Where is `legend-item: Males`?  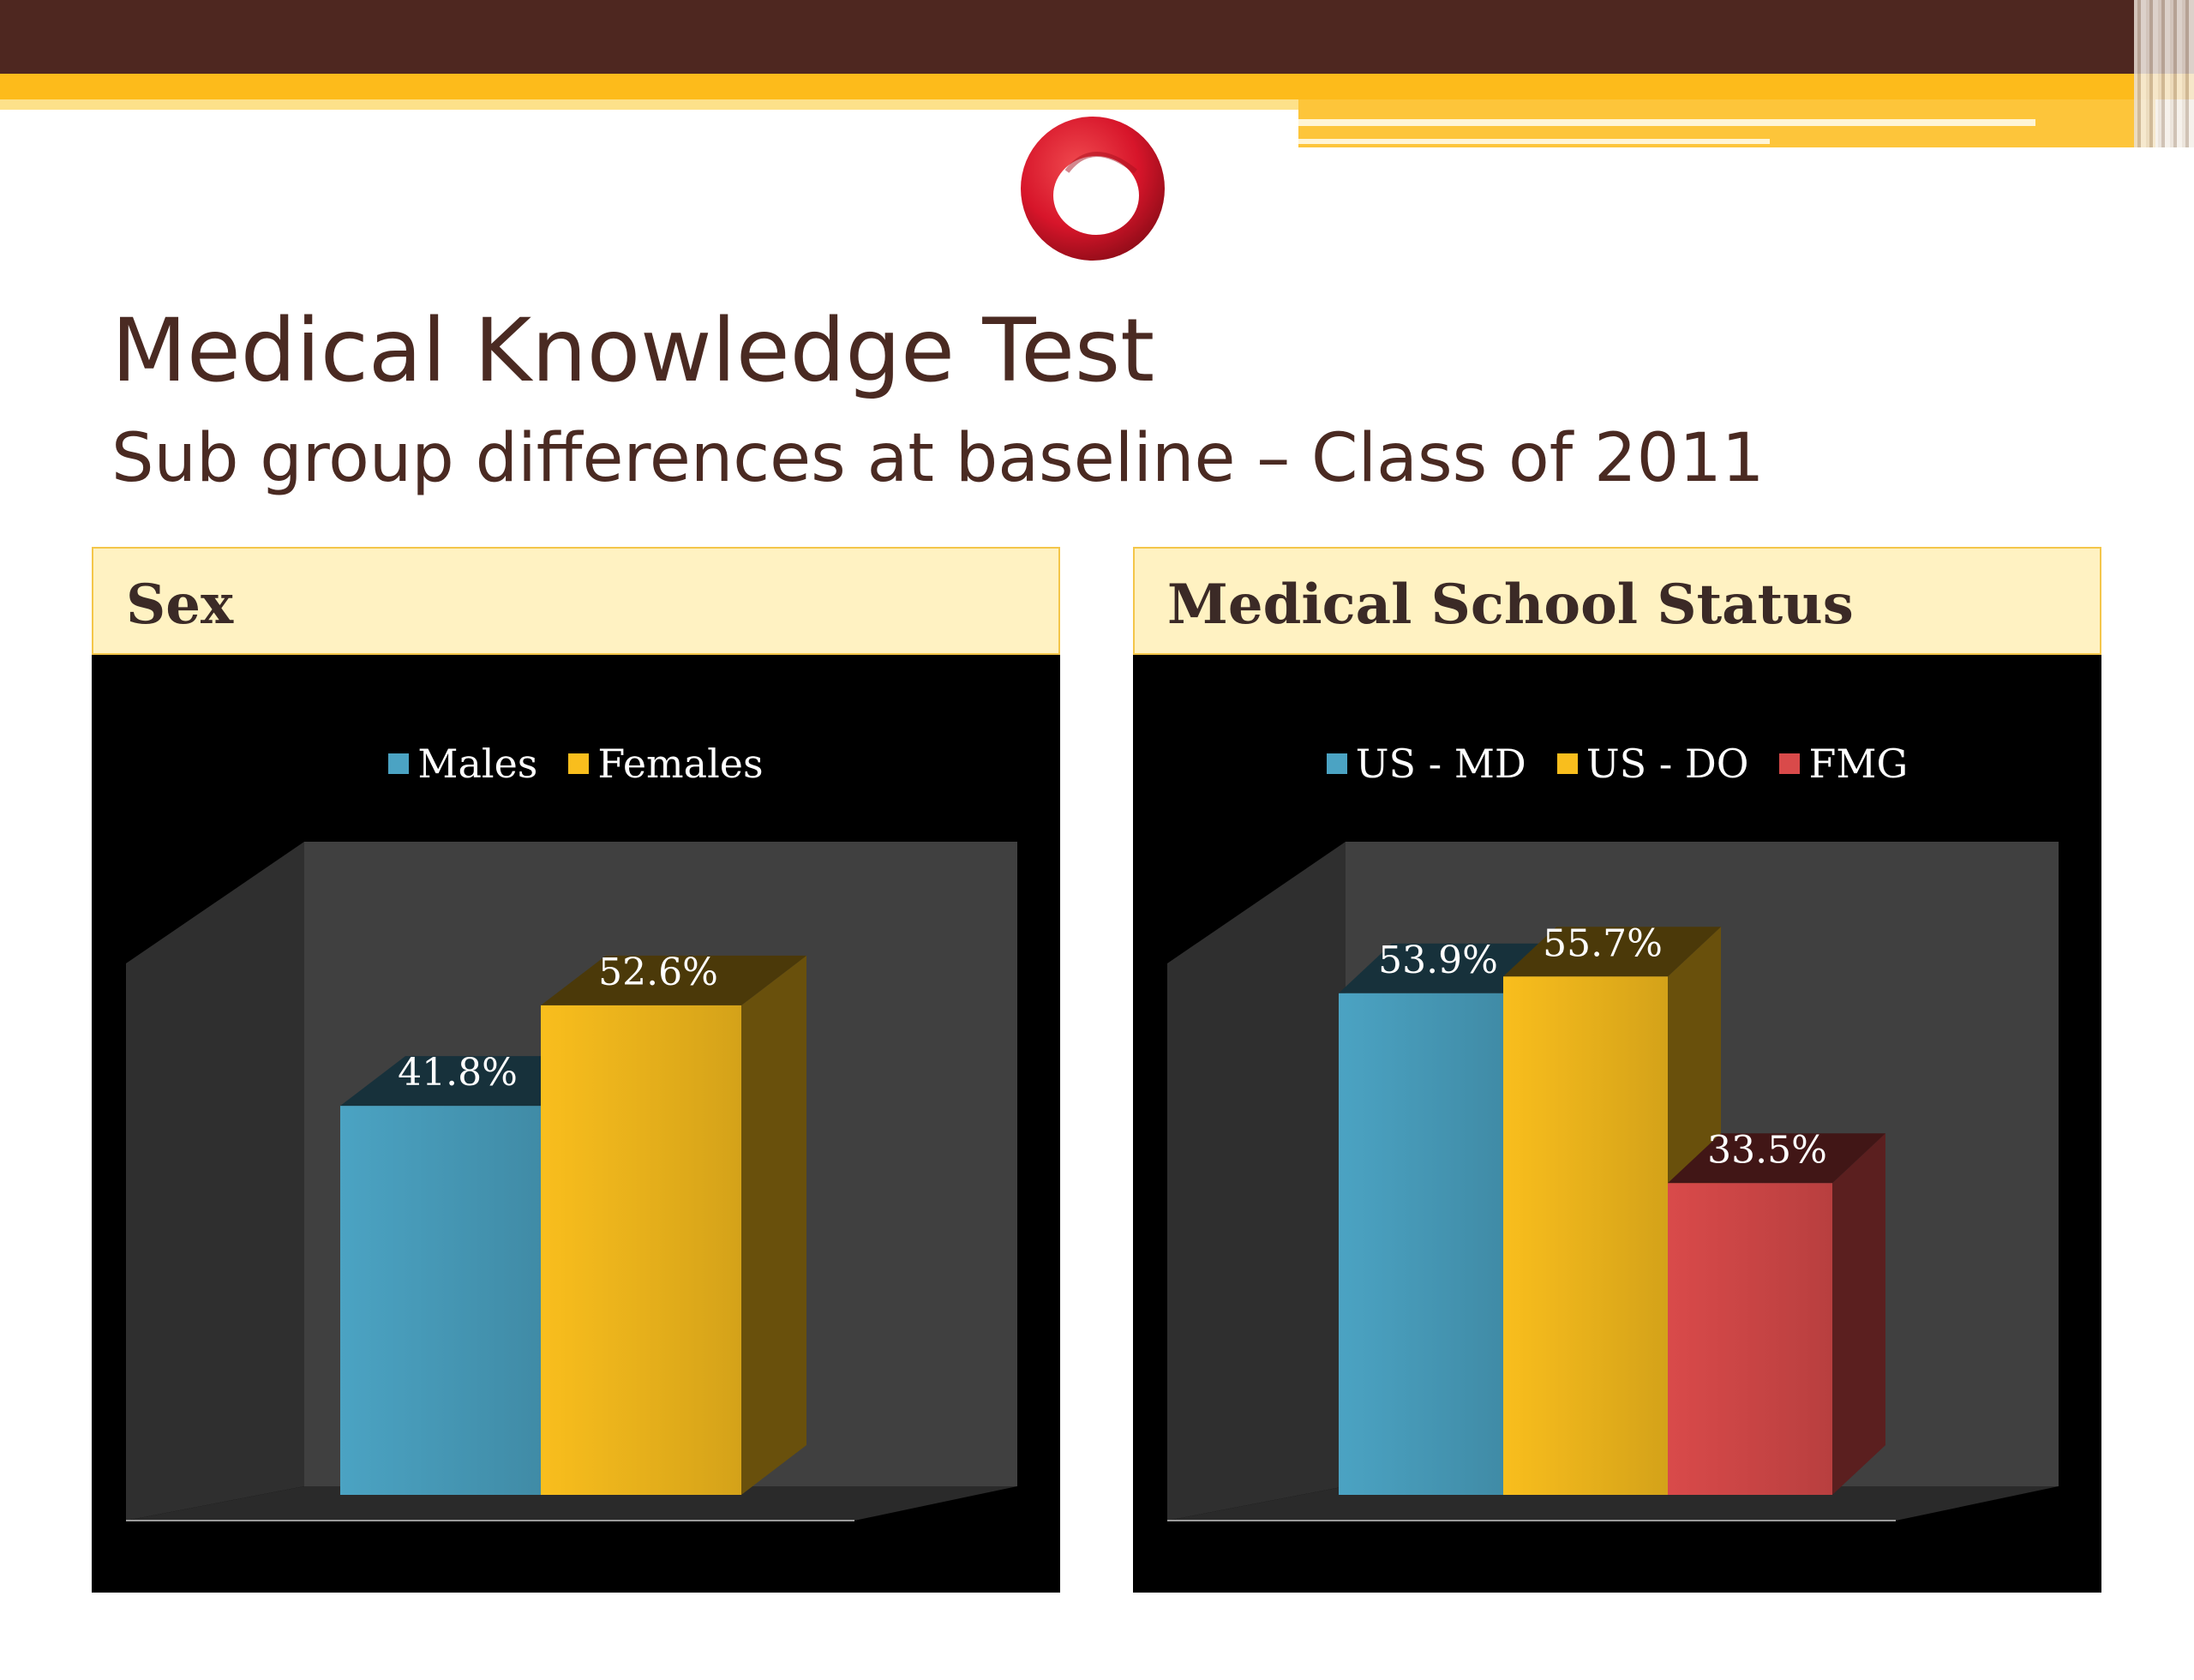
legend-item: Males is located at coordinates (462, 764).